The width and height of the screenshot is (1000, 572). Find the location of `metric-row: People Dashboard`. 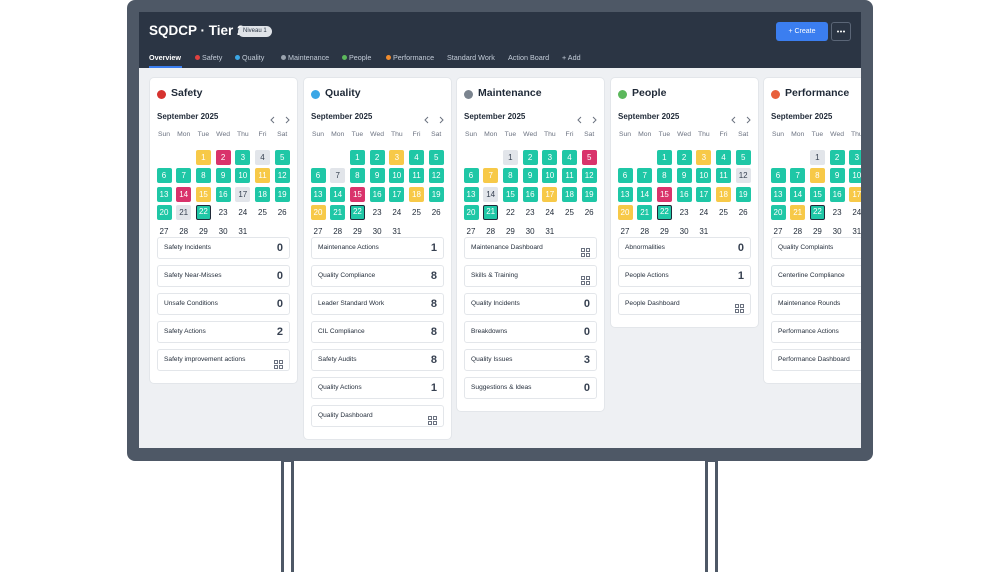

metric-row: People Dashboard is located at coordinates (684, 304).